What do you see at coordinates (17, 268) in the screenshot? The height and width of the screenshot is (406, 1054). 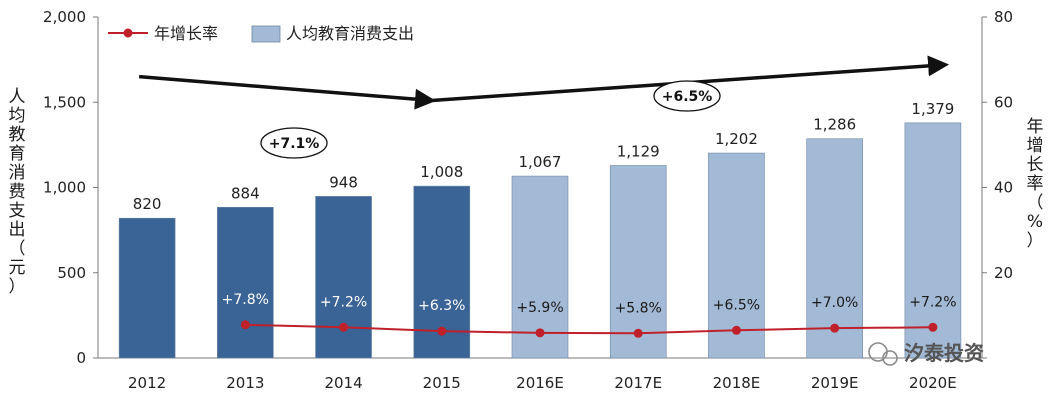 I see `axis-label-glyph: 元` at bounding box center [17, 268].